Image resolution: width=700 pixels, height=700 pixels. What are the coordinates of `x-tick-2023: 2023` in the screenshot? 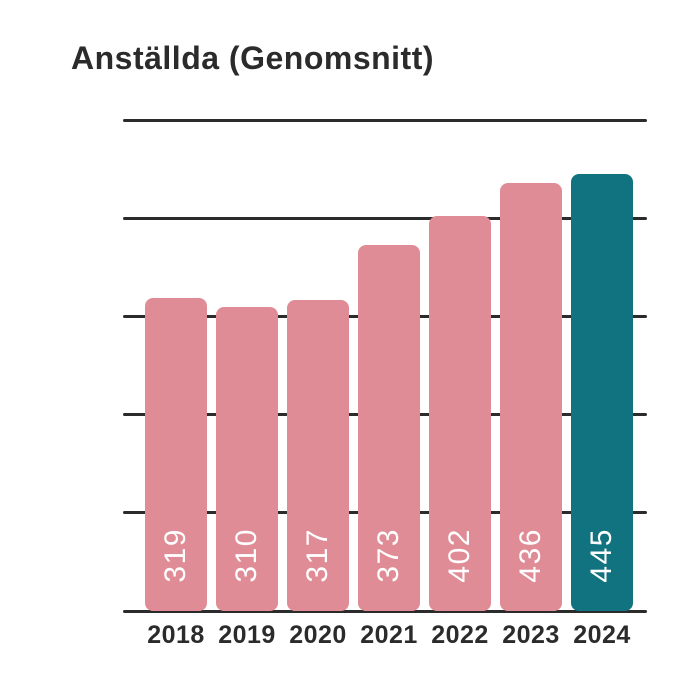 It's located at (531, 635).